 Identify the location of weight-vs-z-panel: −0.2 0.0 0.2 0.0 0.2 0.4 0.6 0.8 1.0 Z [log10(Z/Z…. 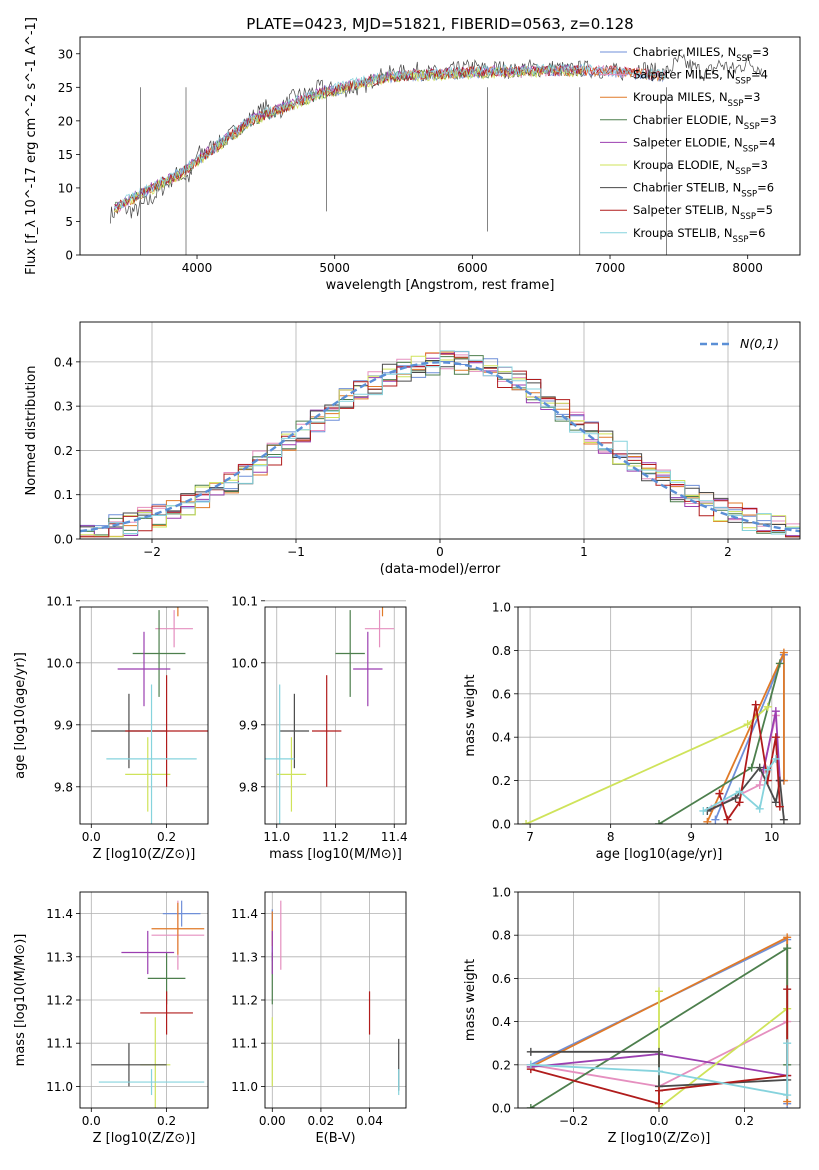
(632, 1016).